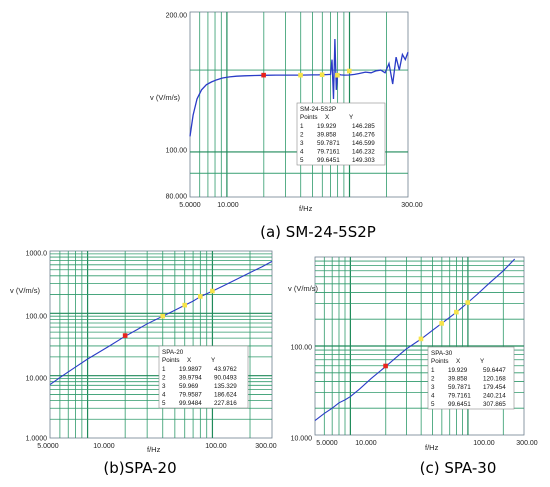 This screenshot has height=487, width=550. Describe the element at coordinates (363, 160) in the screenshot. I see `table-cell: 149.303` at that location.